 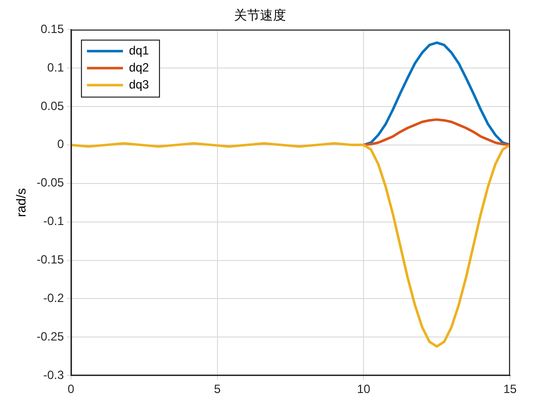 What do you see at coordinates (53, 221) in the screenshot?
I see `y-tick-label: -0.1` at bounding box center [53, 221].